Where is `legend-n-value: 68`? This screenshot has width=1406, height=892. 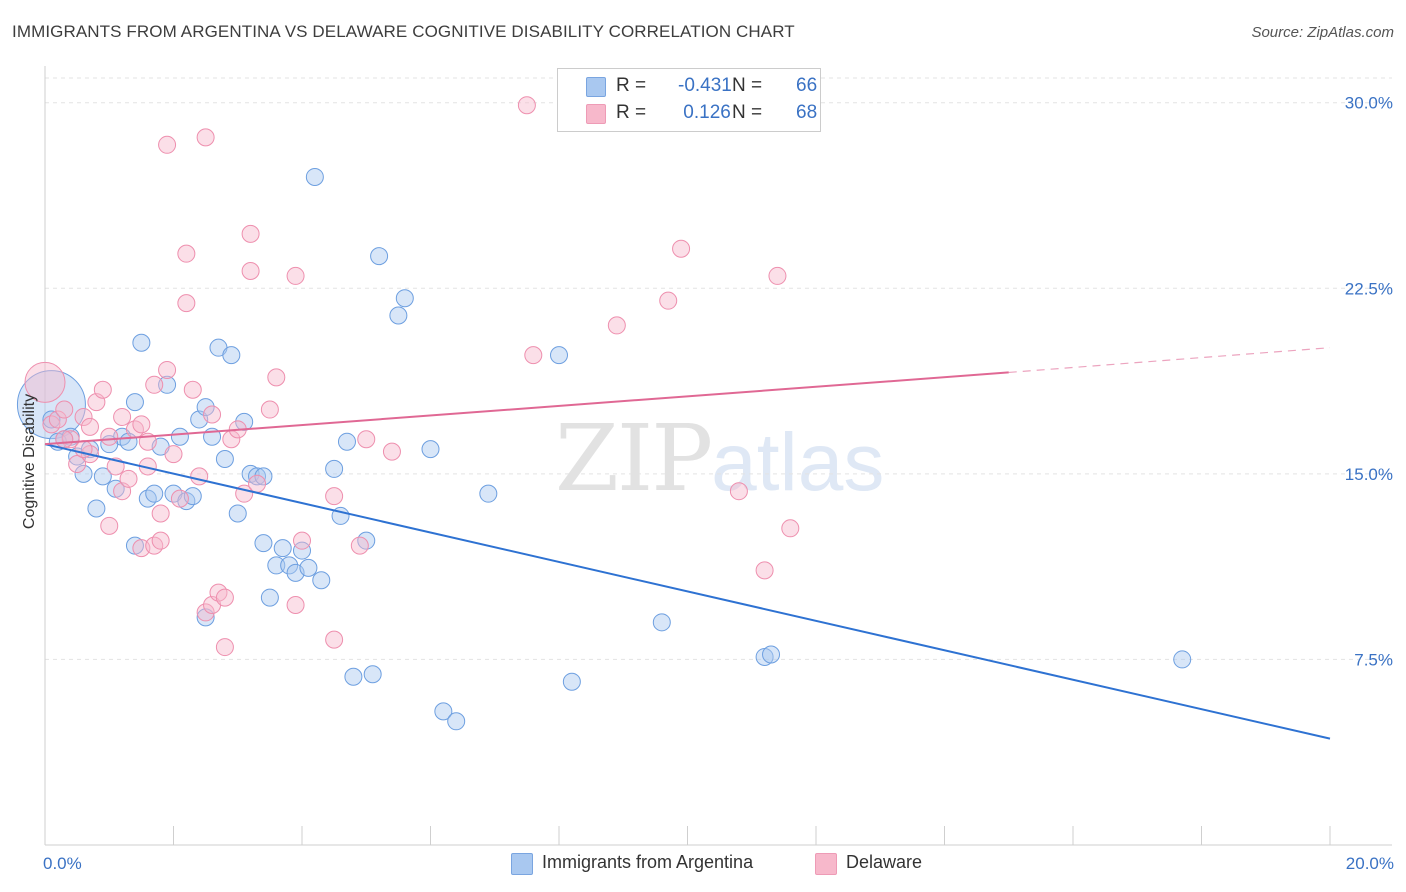 legend-n-value: 68 is located at coordinates (807, 112).